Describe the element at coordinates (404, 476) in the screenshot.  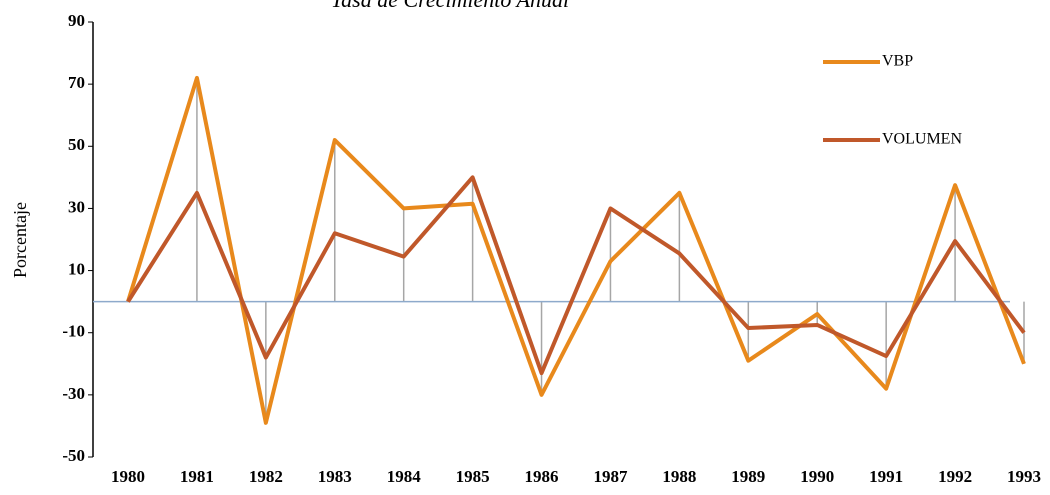
I see `x-tick-label: 1984` at that location.